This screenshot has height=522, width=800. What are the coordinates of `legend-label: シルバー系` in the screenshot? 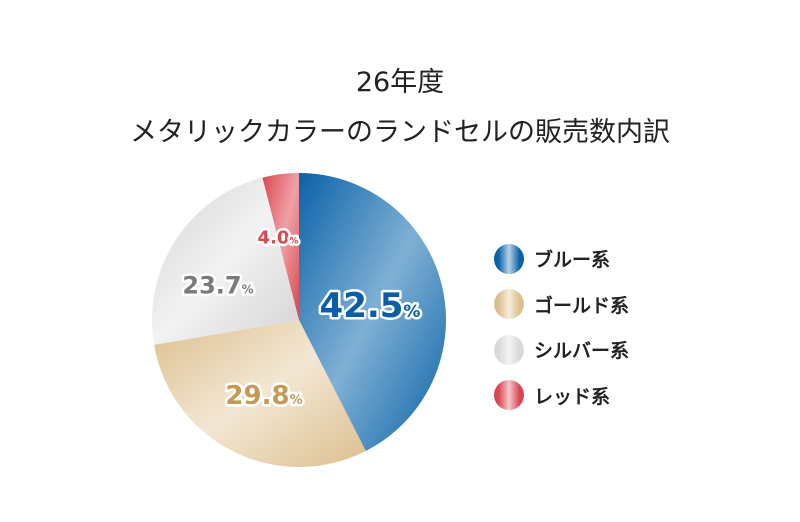 It's located at (582, 351).